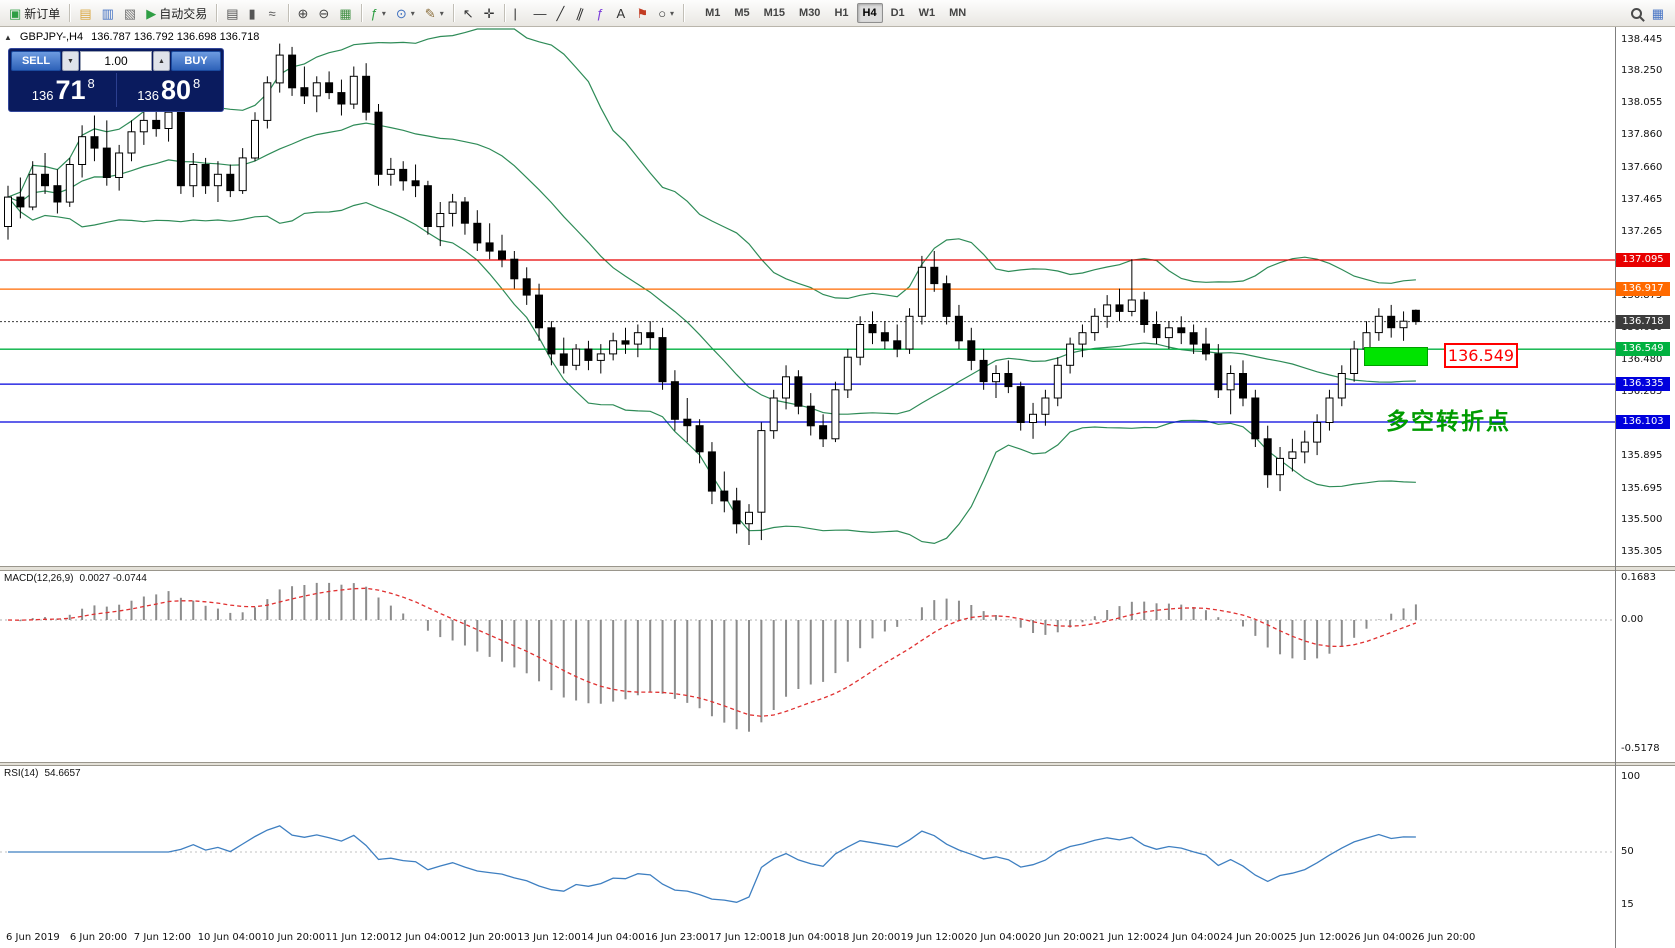 The image size is (1675, 948). What do you see at coordinates (1636, 13) in the screenshot?
I see `search-button` at bounding box center [1636, 13].